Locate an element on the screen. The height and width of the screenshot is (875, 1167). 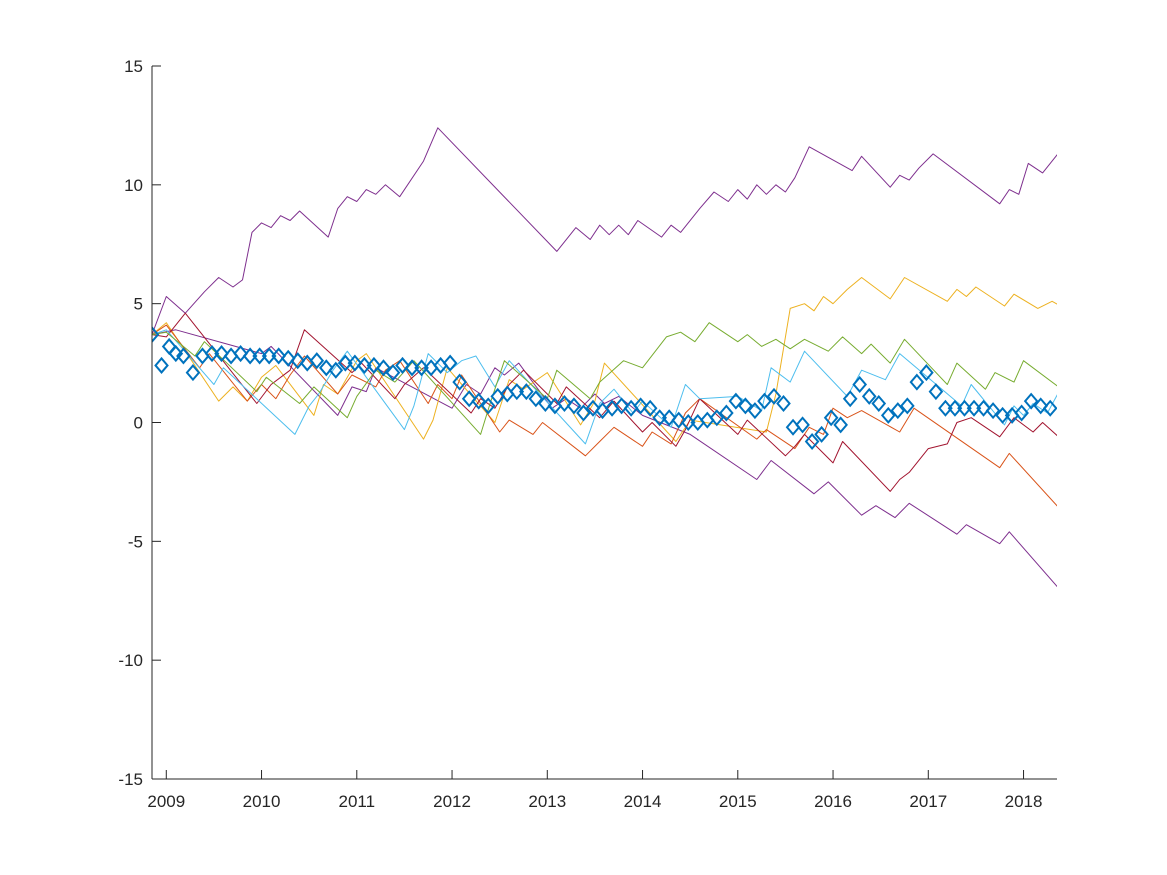
x-tick-label: 2011 is located at coordinates (357, 801).